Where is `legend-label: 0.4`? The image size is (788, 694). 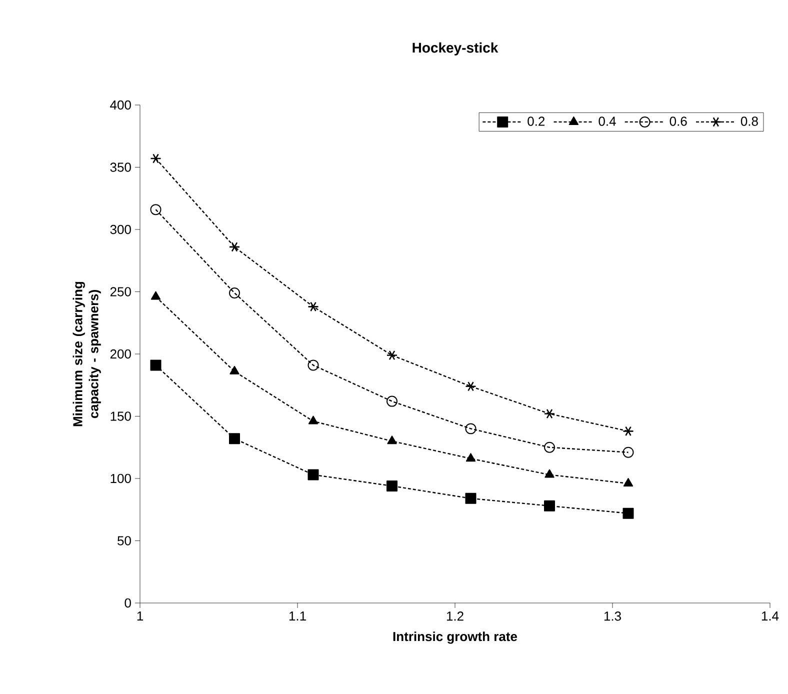 legend-label: 0.4 is located at coordinates (607, 121).